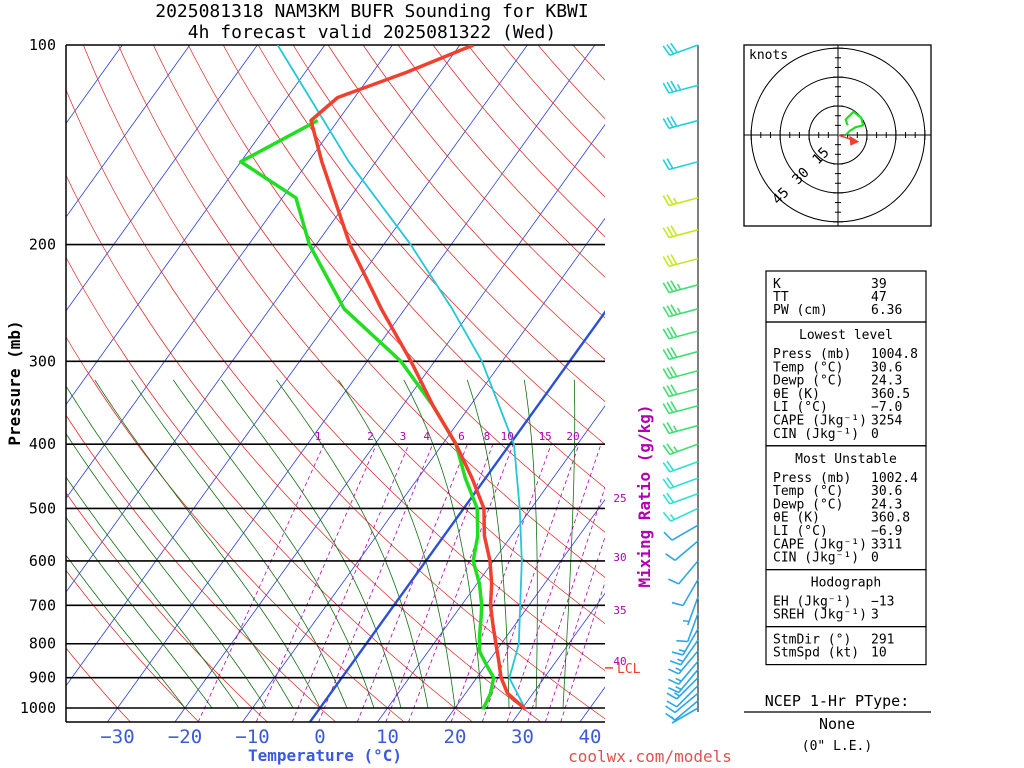 The width and height of the screenshot is (1024, 768). Describe the element at coordinates (42, 245) in the screenshot. I see `y-tick-label: 200` at that location.